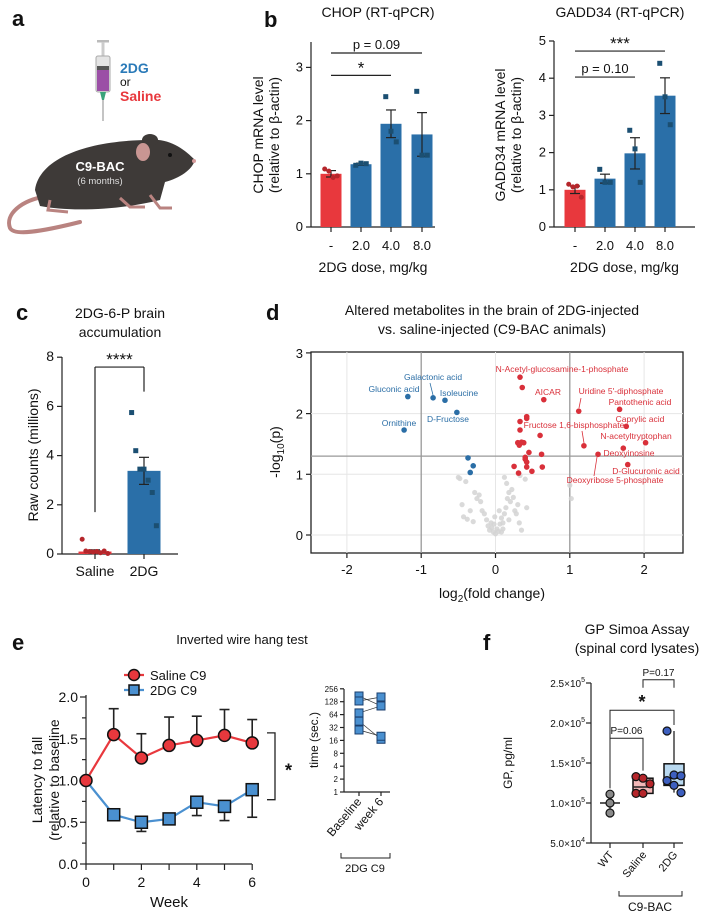  What do you see at coordinates (650, 894) in the screenshot?
I see `group-bracket` at bounding box center [650, 894].